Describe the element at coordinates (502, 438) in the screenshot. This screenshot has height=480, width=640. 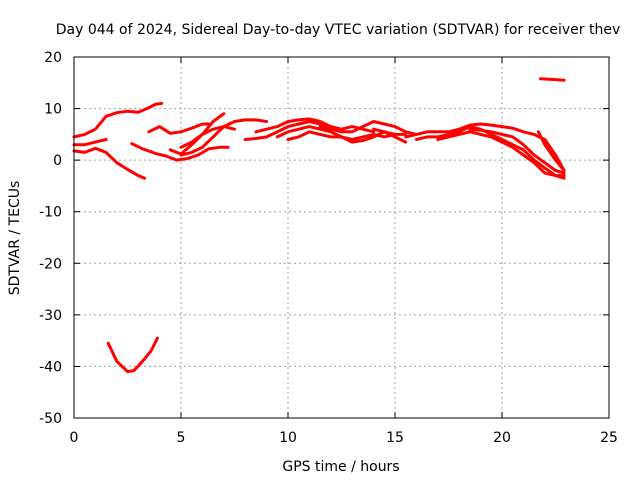
I see `x-tick-label: 20` at that location.